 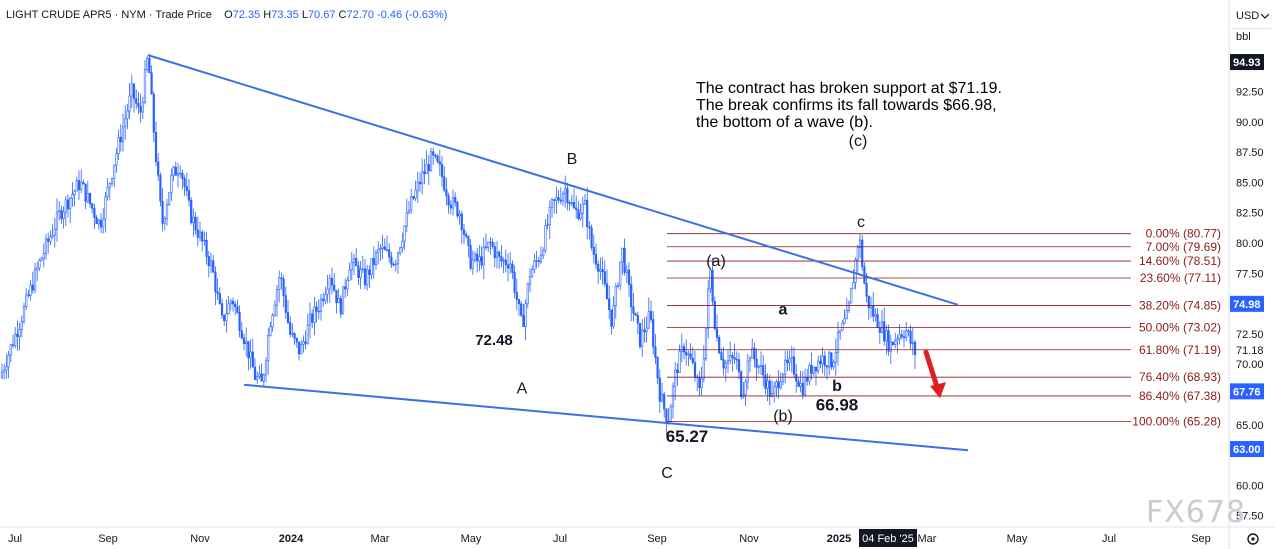 What do you see at coordinates (342, 15) in the screenshot?
I see `close-label: C` at bounding box center [342, 15].